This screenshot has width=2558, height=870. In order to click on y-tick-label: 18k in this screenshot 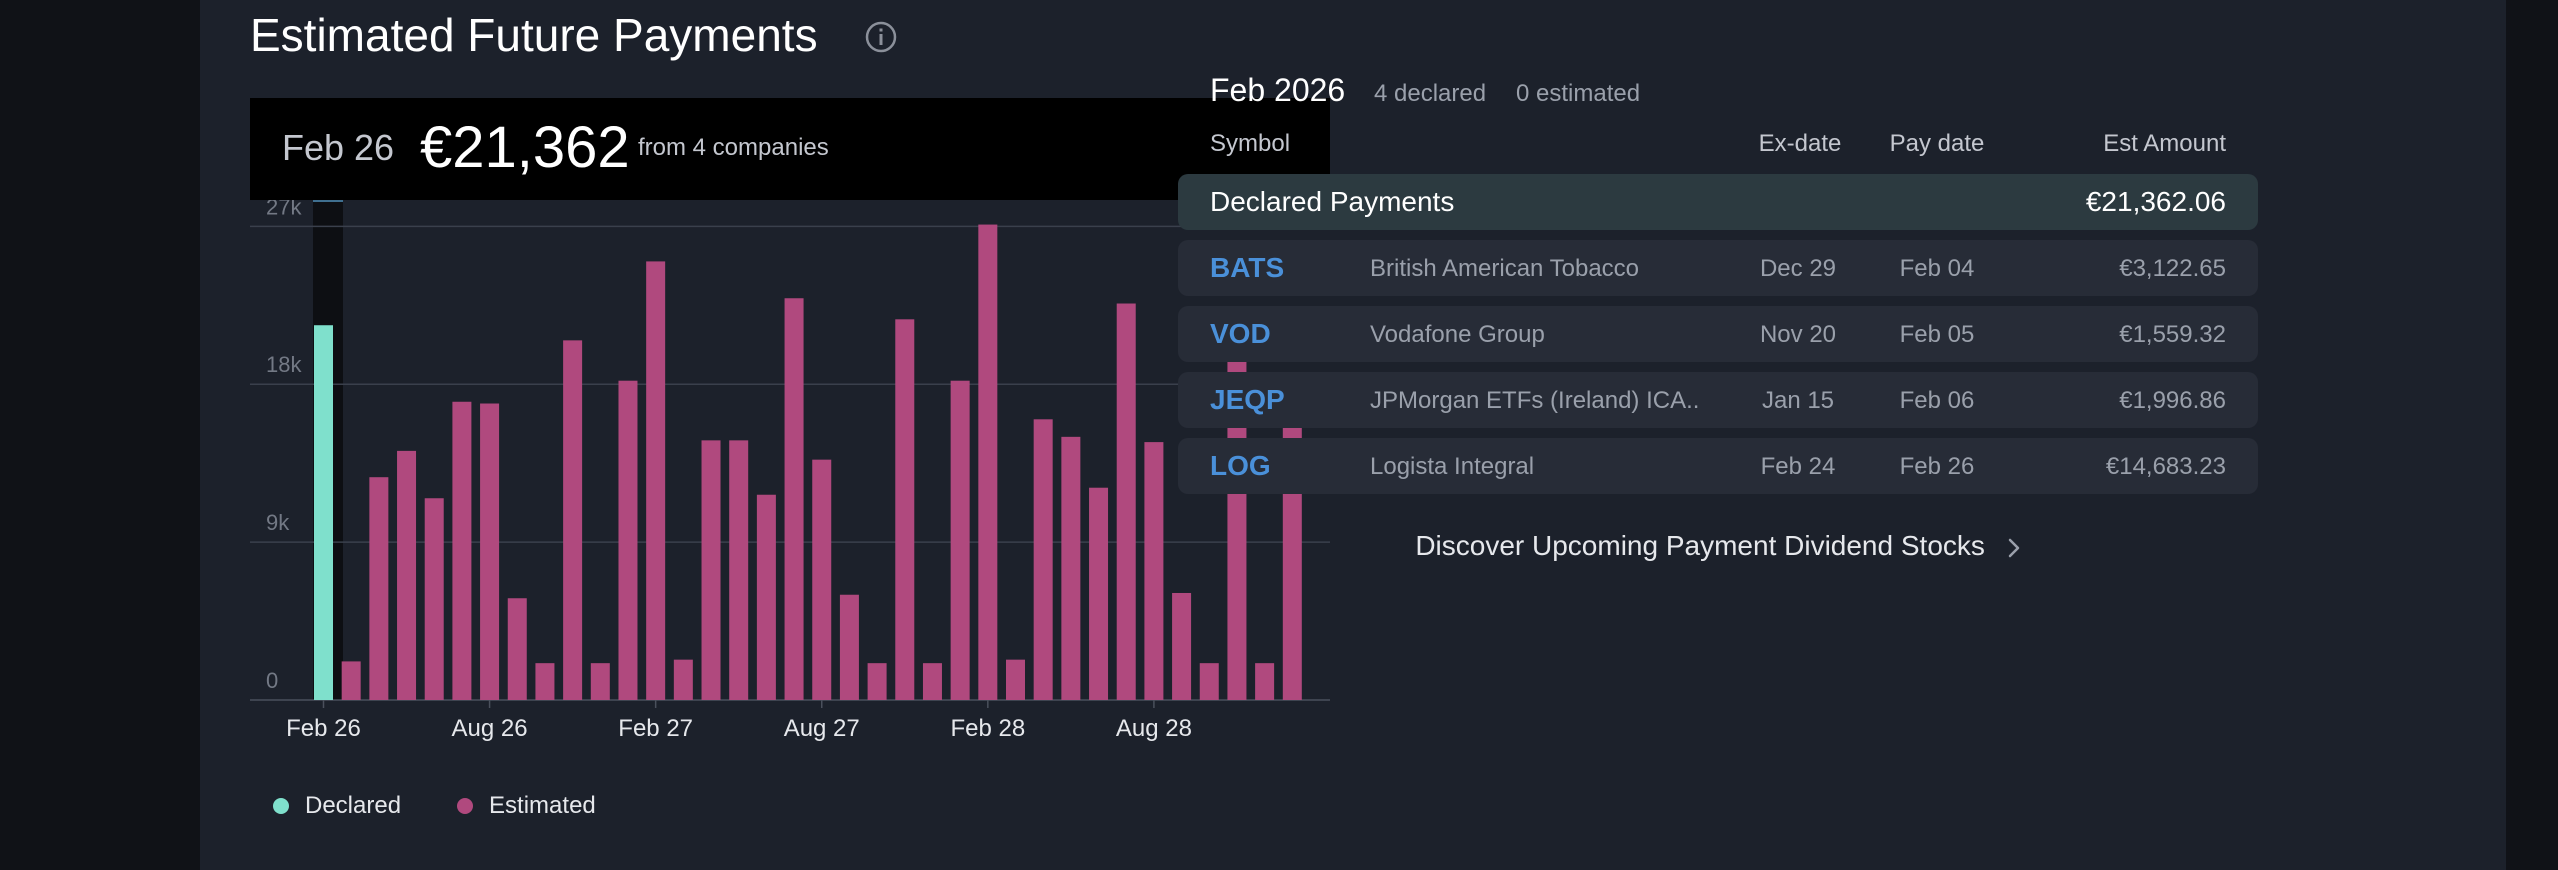, I will do `click(284, 364)`.